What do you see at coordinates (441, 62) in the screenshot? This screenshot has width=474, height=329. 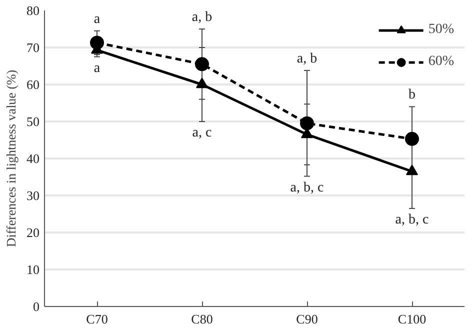 I see `legend-label: 60%` at bounding box center [441, 62].